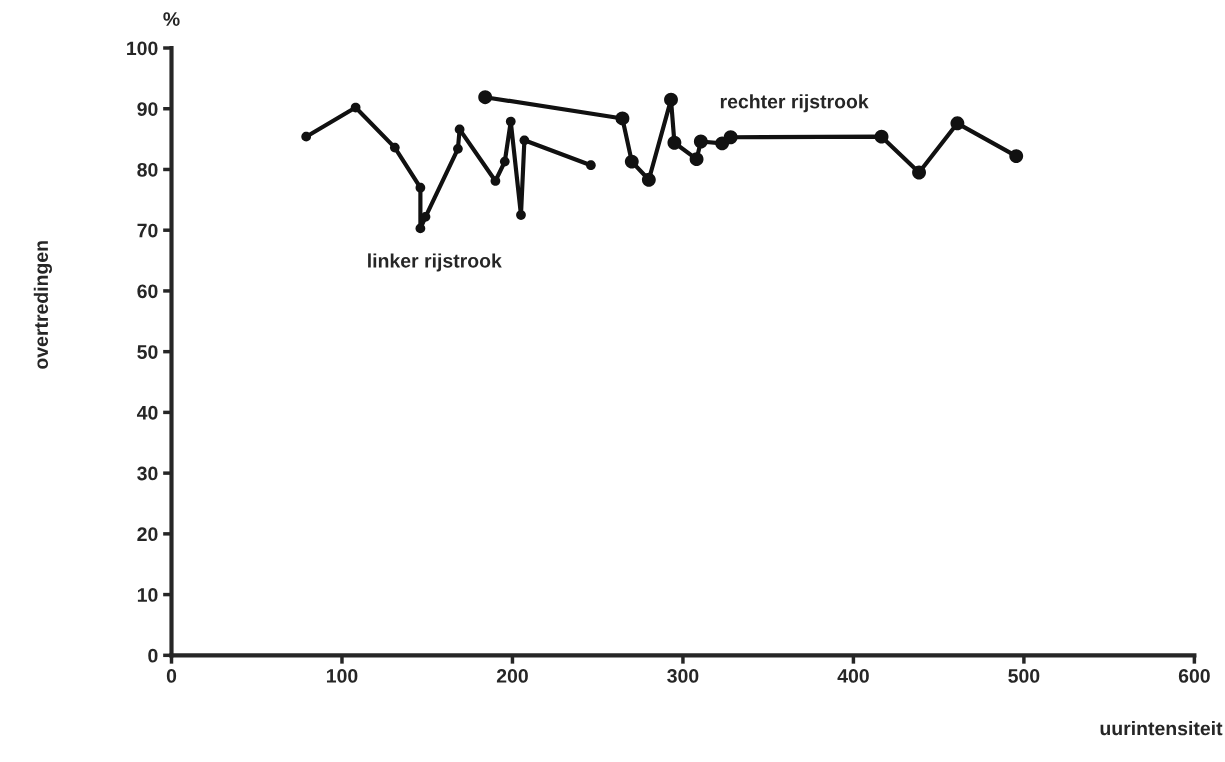  What do you see at coordinates (153, 655) in the screenshot?
I see `y-tick-label: 0` at bounding box center [153, 655].